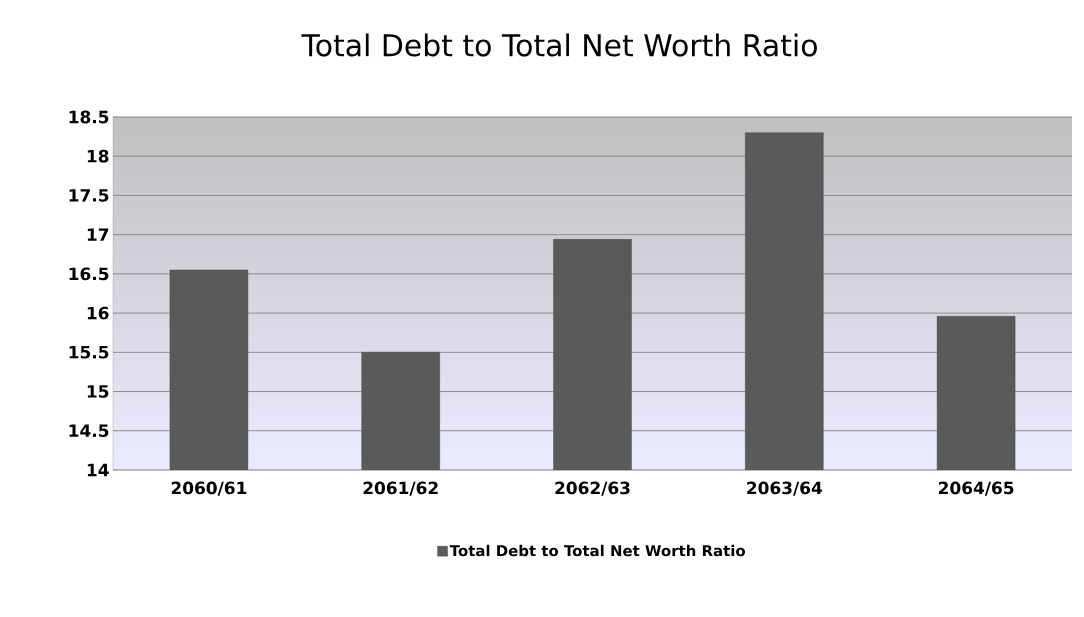 The width and height of the screenshot is (1084, 617). I want to click on y-tick-label: 17.5, so click(89, 195).